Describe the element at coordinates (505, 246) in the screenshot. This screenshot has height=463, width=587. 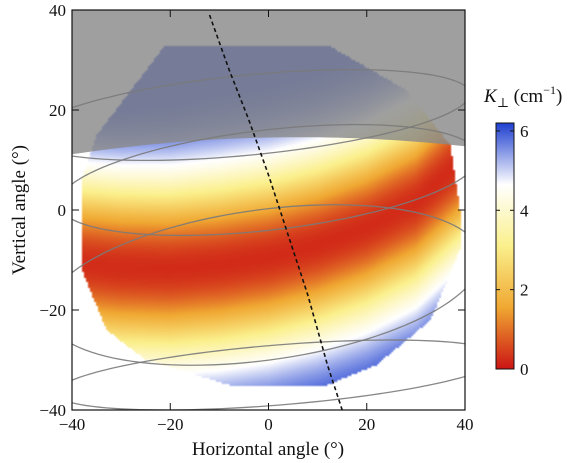
I see `colorbar-gradient` at that location.